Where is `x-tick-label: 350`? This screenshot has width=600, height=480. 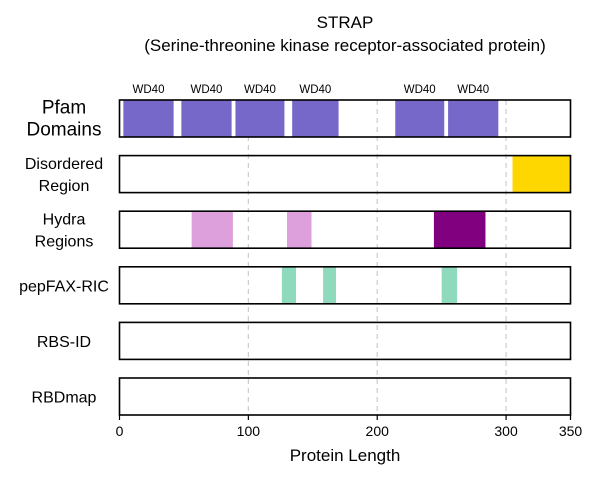 x-tick-label: 350 is located at coordinates (571, 431).